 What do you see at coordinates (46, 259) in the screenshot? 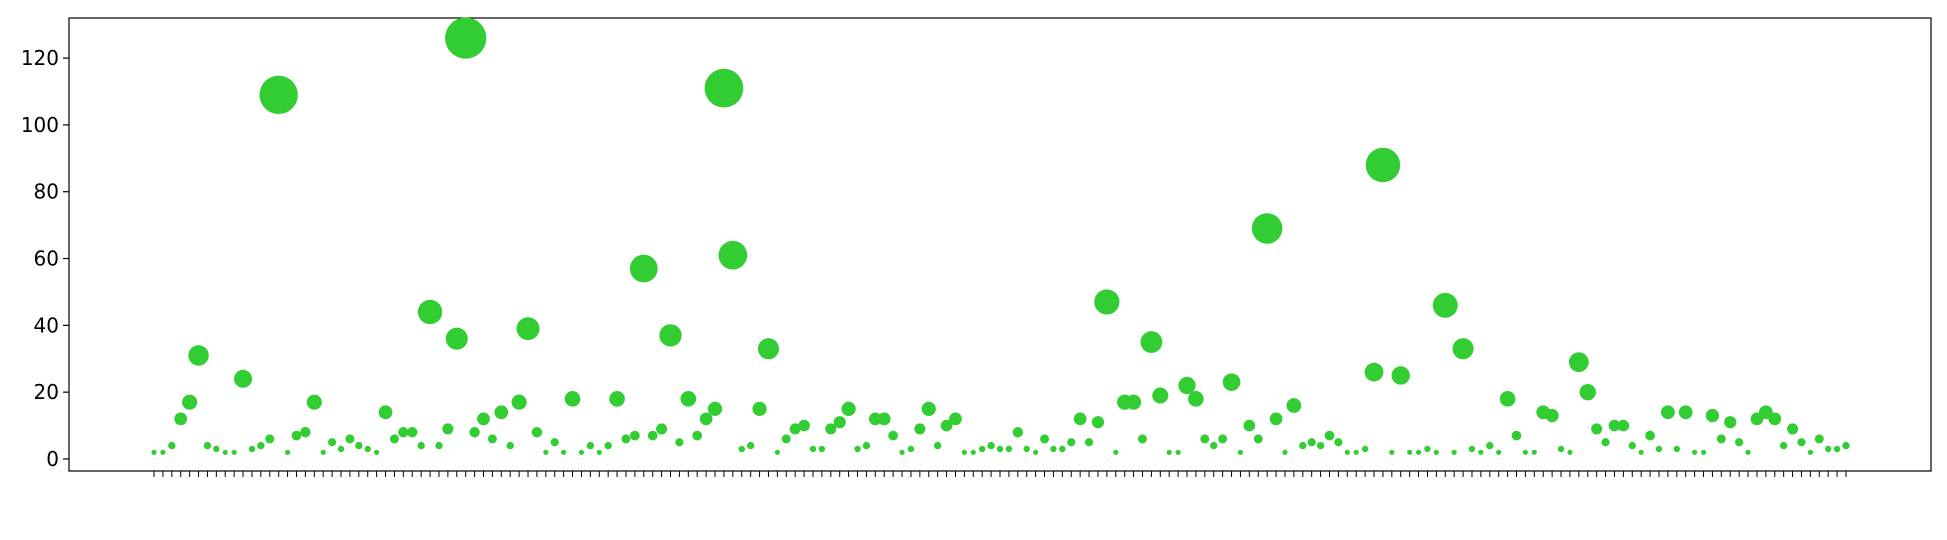
I see `y-tick-label: 60` at bounding box center [46, 259].